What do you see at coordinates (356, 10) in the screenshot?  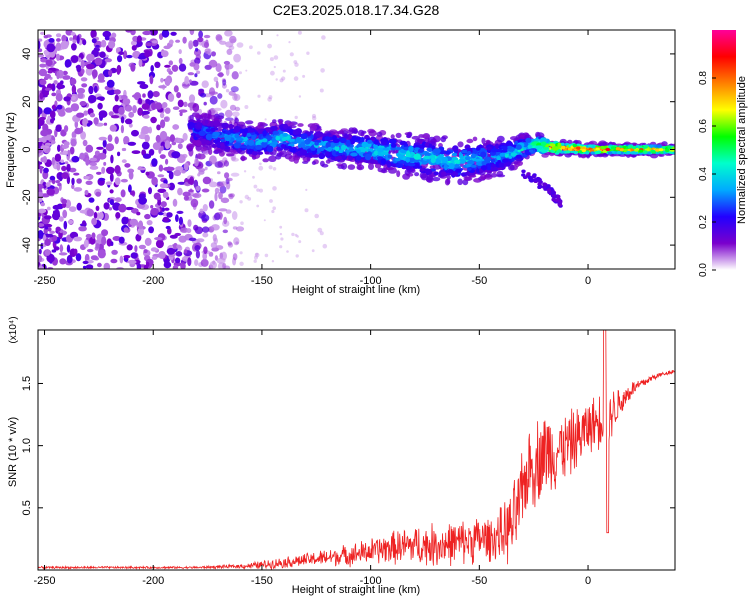 I see `figure-title: C2E3.2025.018.17.34.G28` at bounding box center [356, 10].